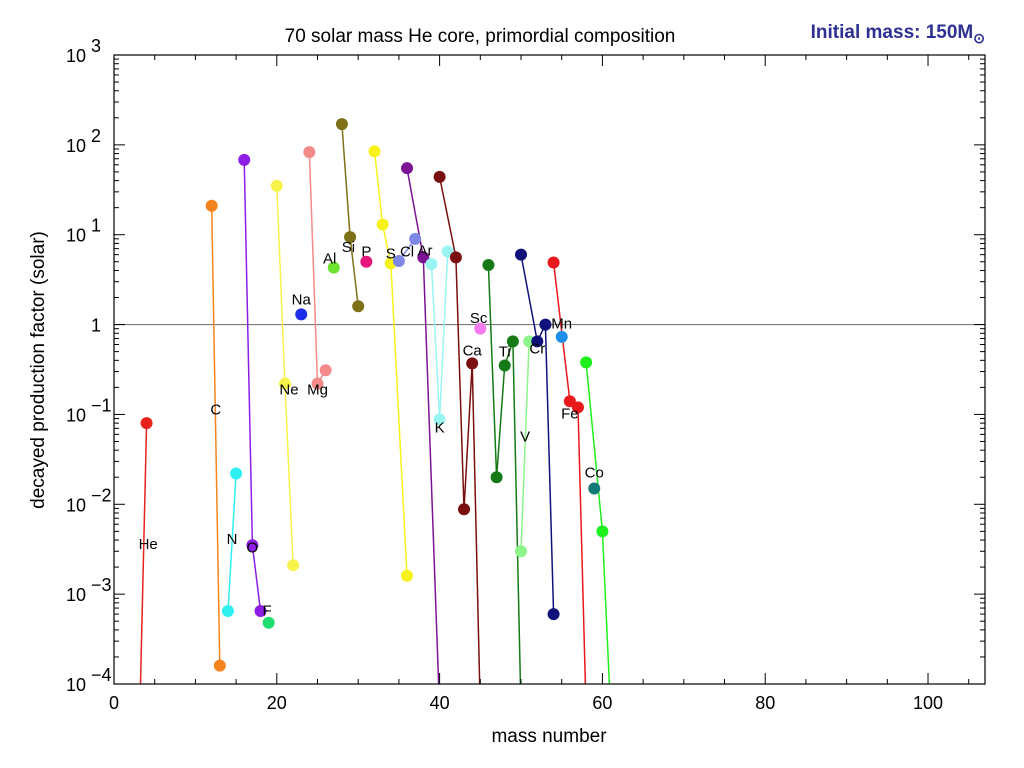 The width and height of the screenshot is (1024, 768). Describe the element at coordinates (602, 703) in the screenshot. I see `x-tick-label: 60` at that location.